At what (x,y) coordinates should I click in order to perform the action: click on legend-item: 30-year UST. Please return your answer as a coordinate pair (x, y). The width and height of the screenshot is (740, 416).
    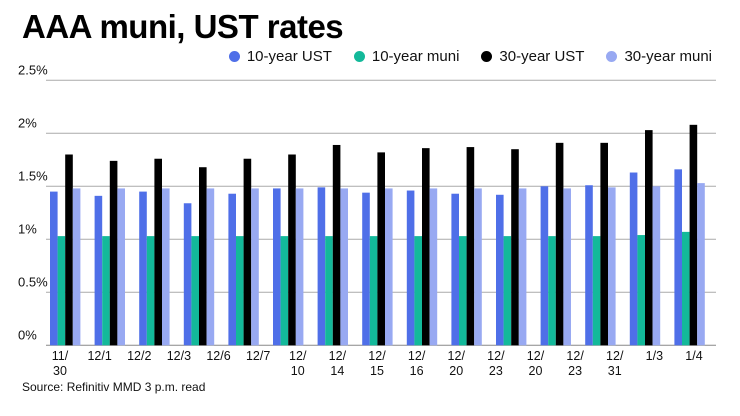
    Looking at the image, I should click on (532, 56).